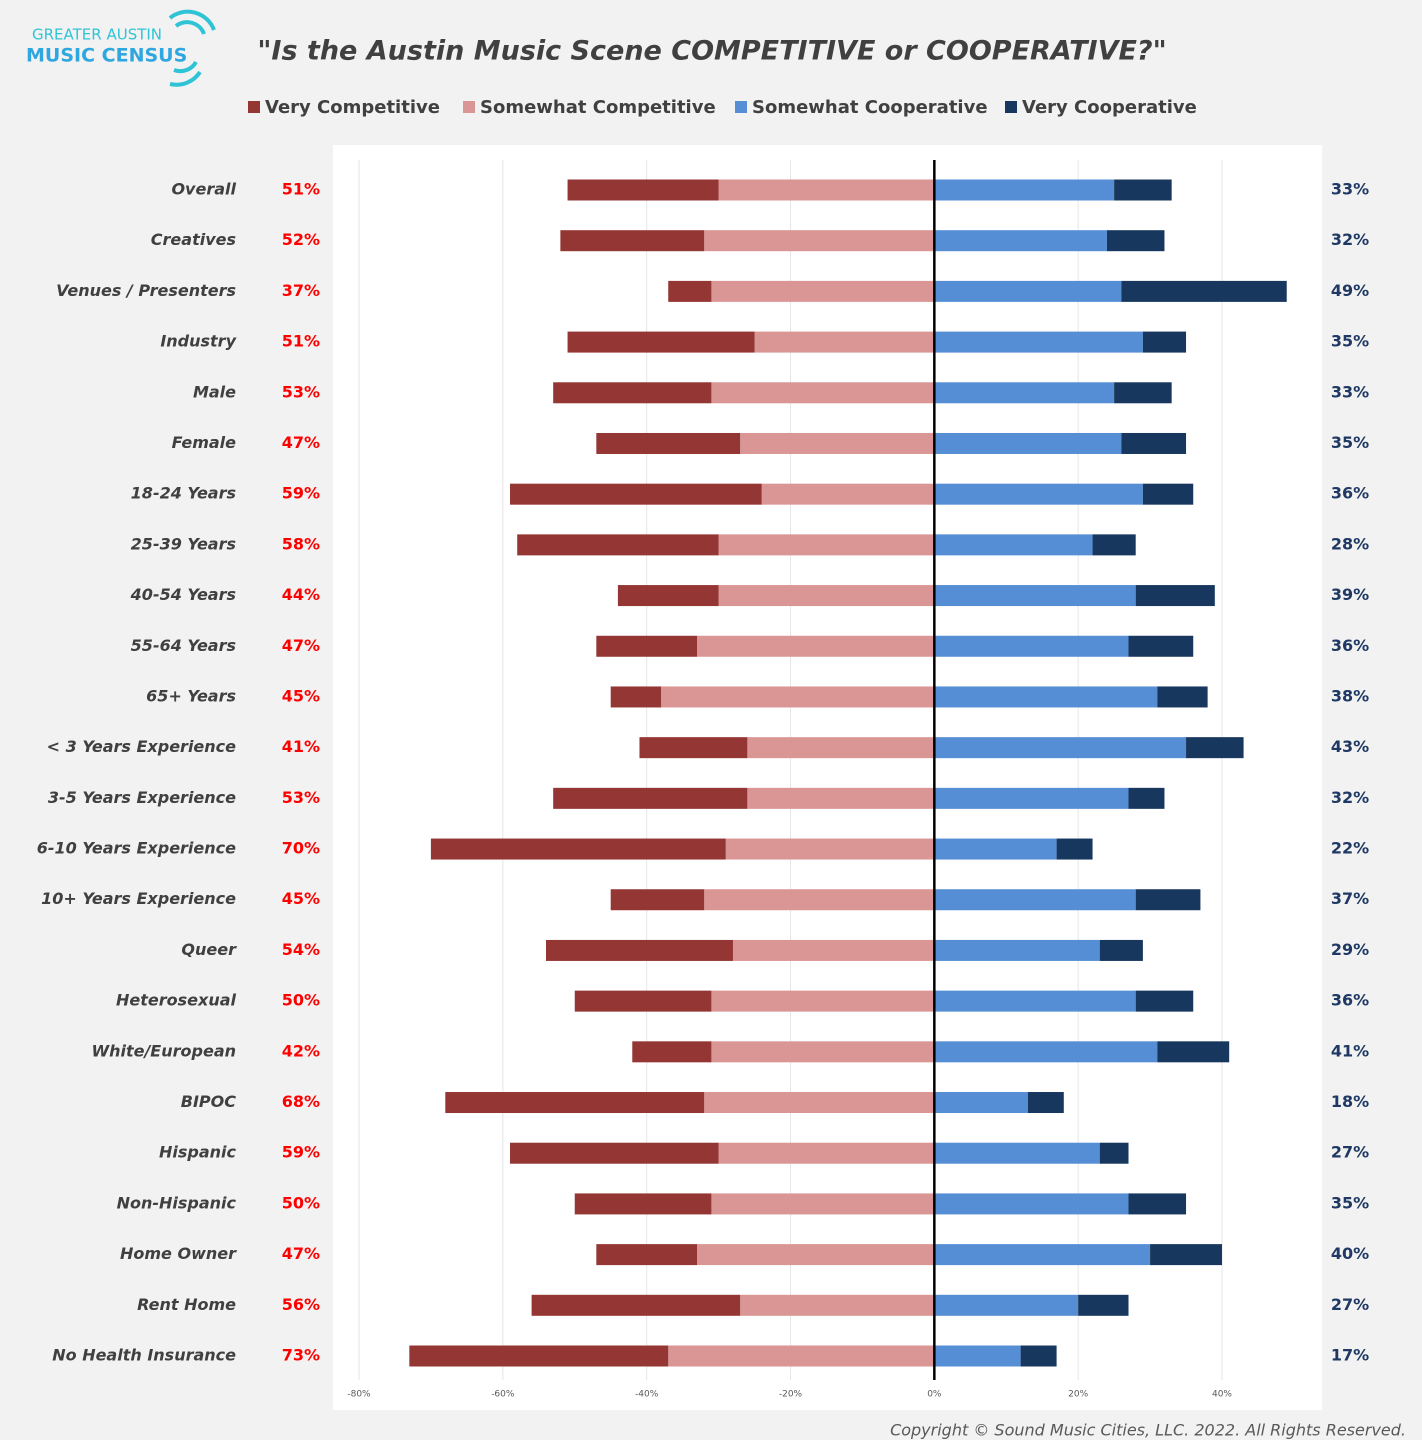  I want to click on category-label: 3-5 Years Experience, so click(142, 797).